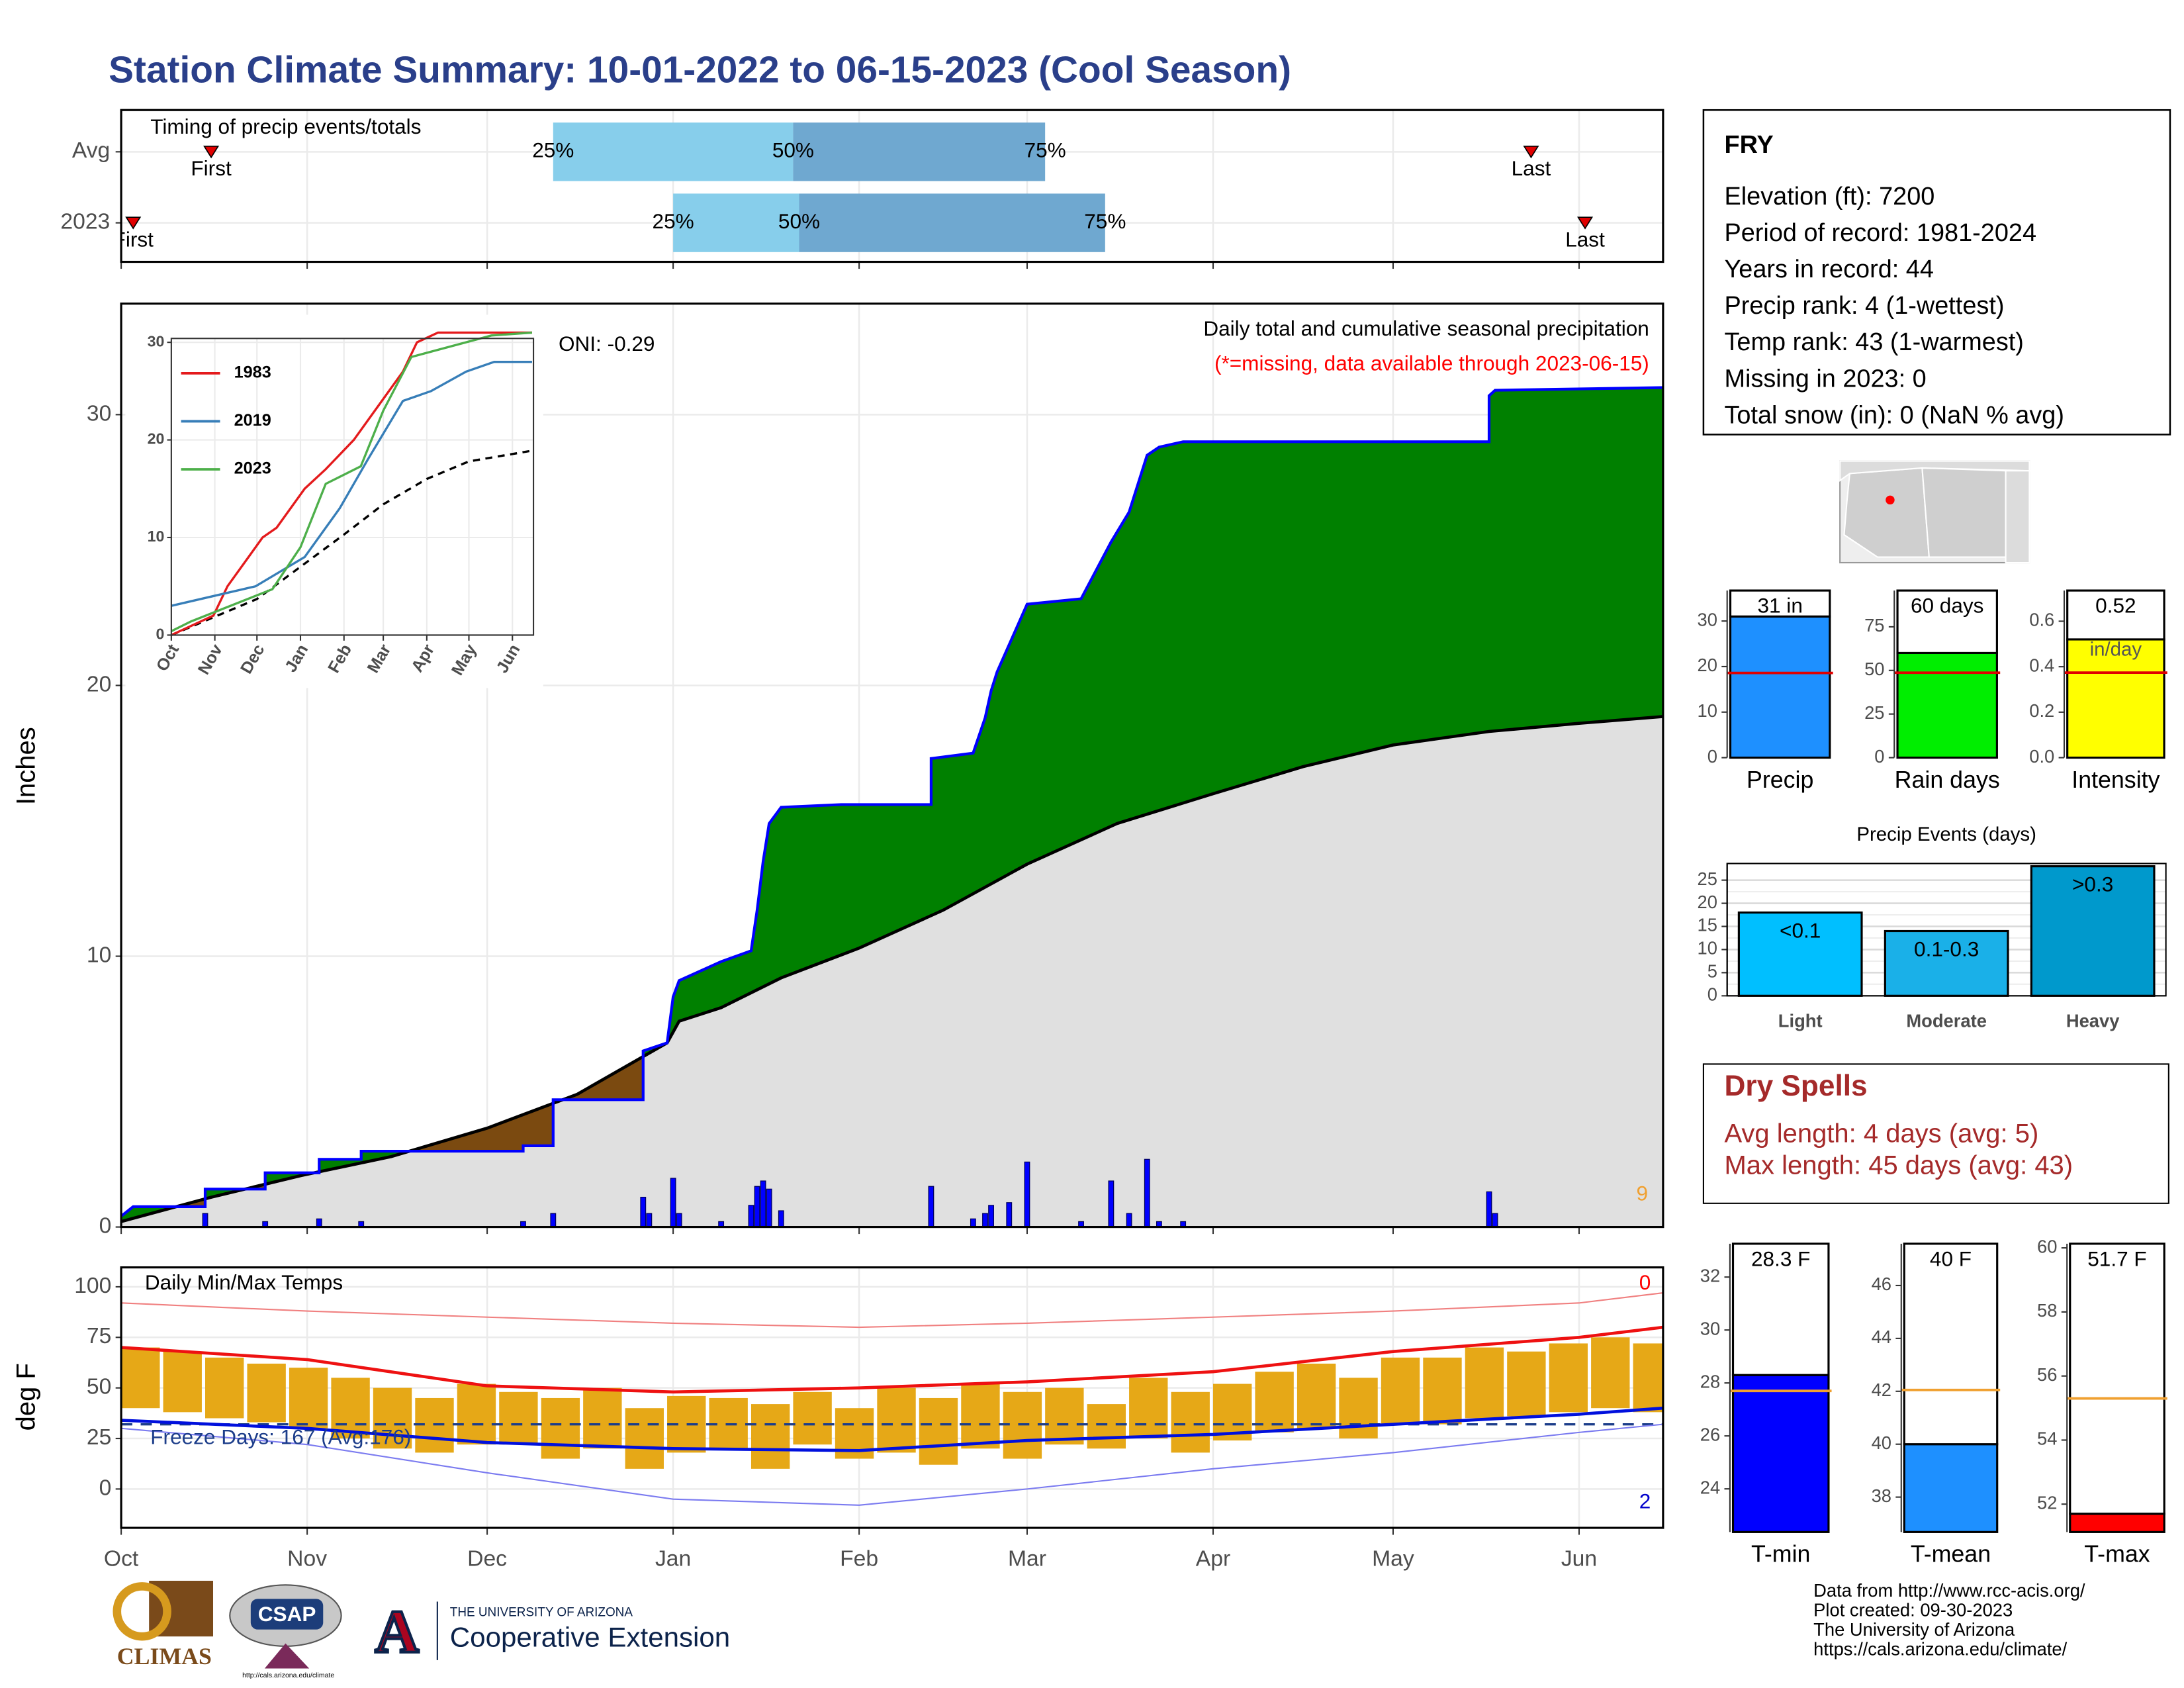  What do you see at coordinates (211, 152) in the screenshot?
I see `timing-marker` at bounding box center [211, 152].